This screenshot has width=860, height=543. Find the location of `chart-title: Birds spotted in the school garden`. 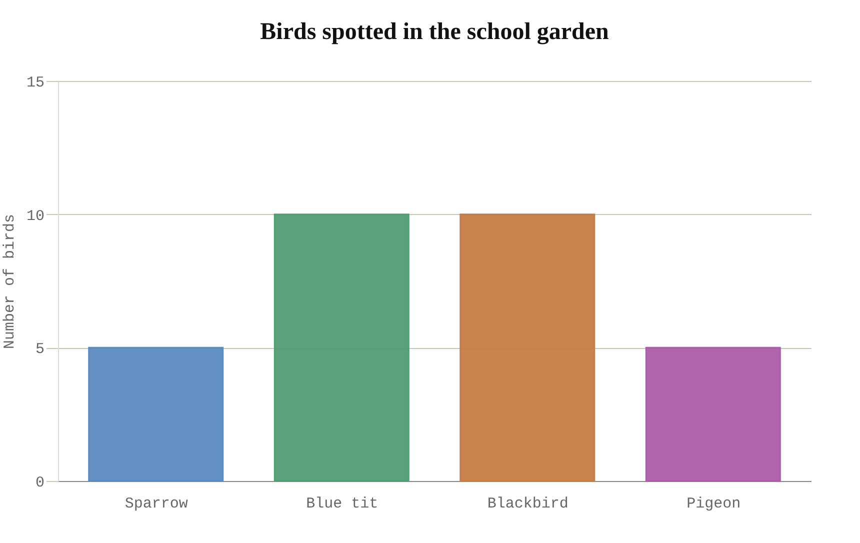

chart-title: Birds spotted in the school garden is located at coordinates (434, 32).